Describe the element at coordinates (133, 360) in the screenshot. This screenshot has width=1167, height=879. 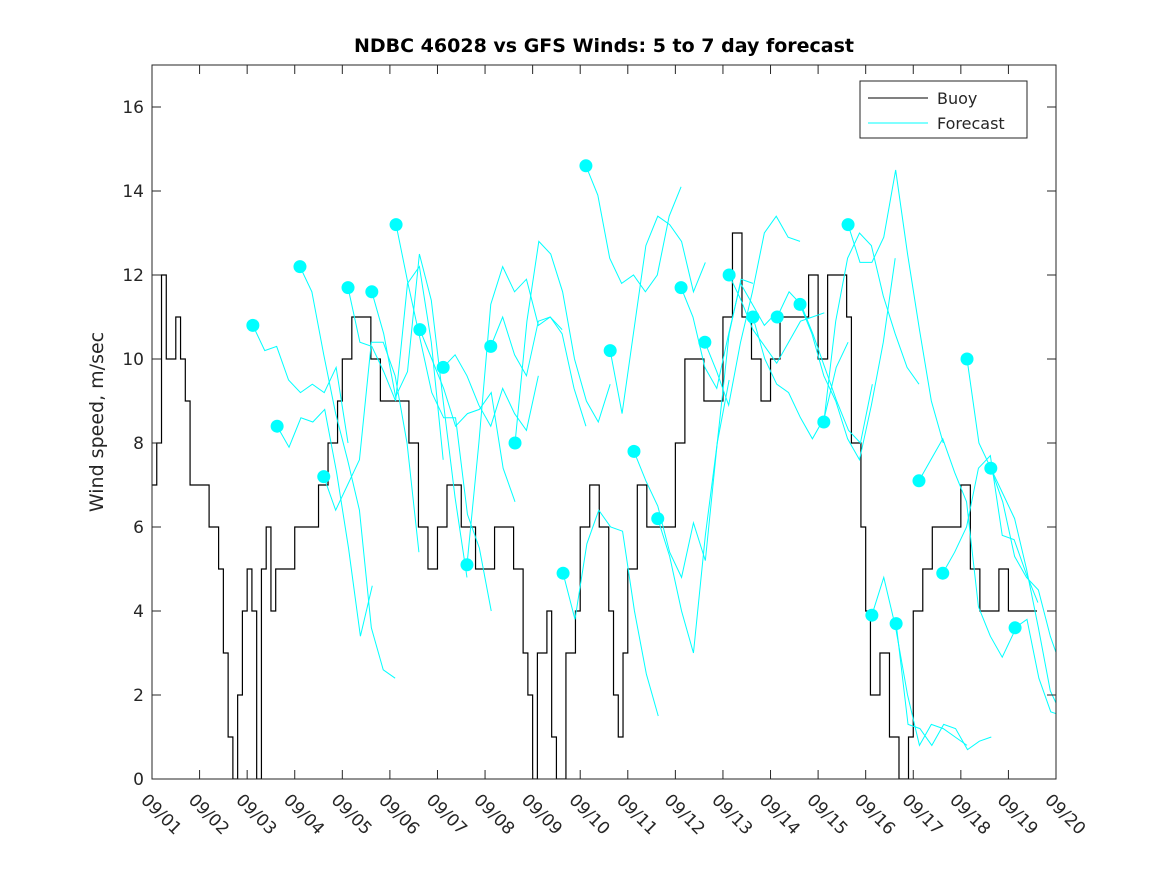
I see `y-tick-label: 10` at that location.